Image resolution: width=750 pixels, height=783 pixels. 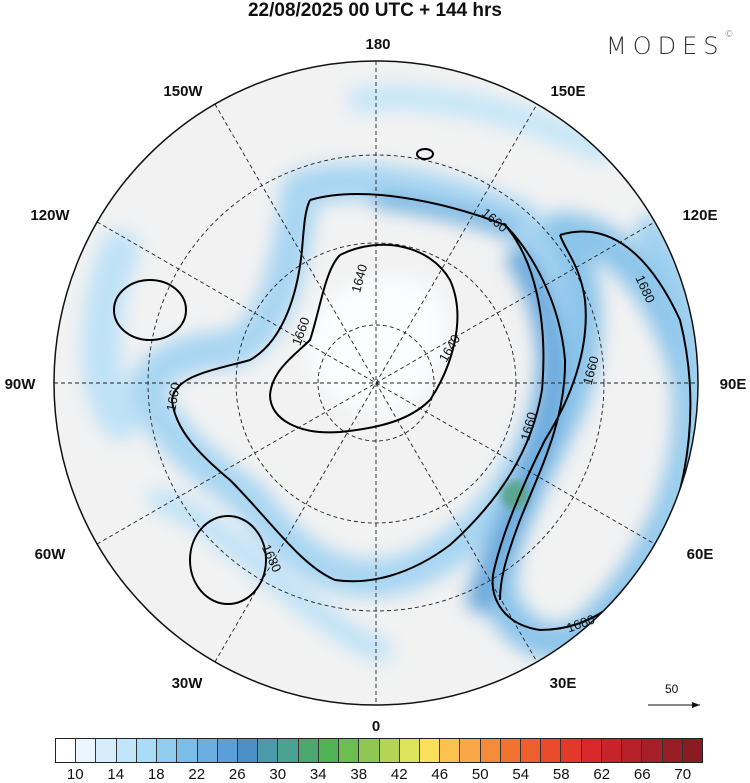 What do you see at coordinates (733, 384) in the screenshot?
I see `lon-label: 90E` at bounding box center [733, 384].